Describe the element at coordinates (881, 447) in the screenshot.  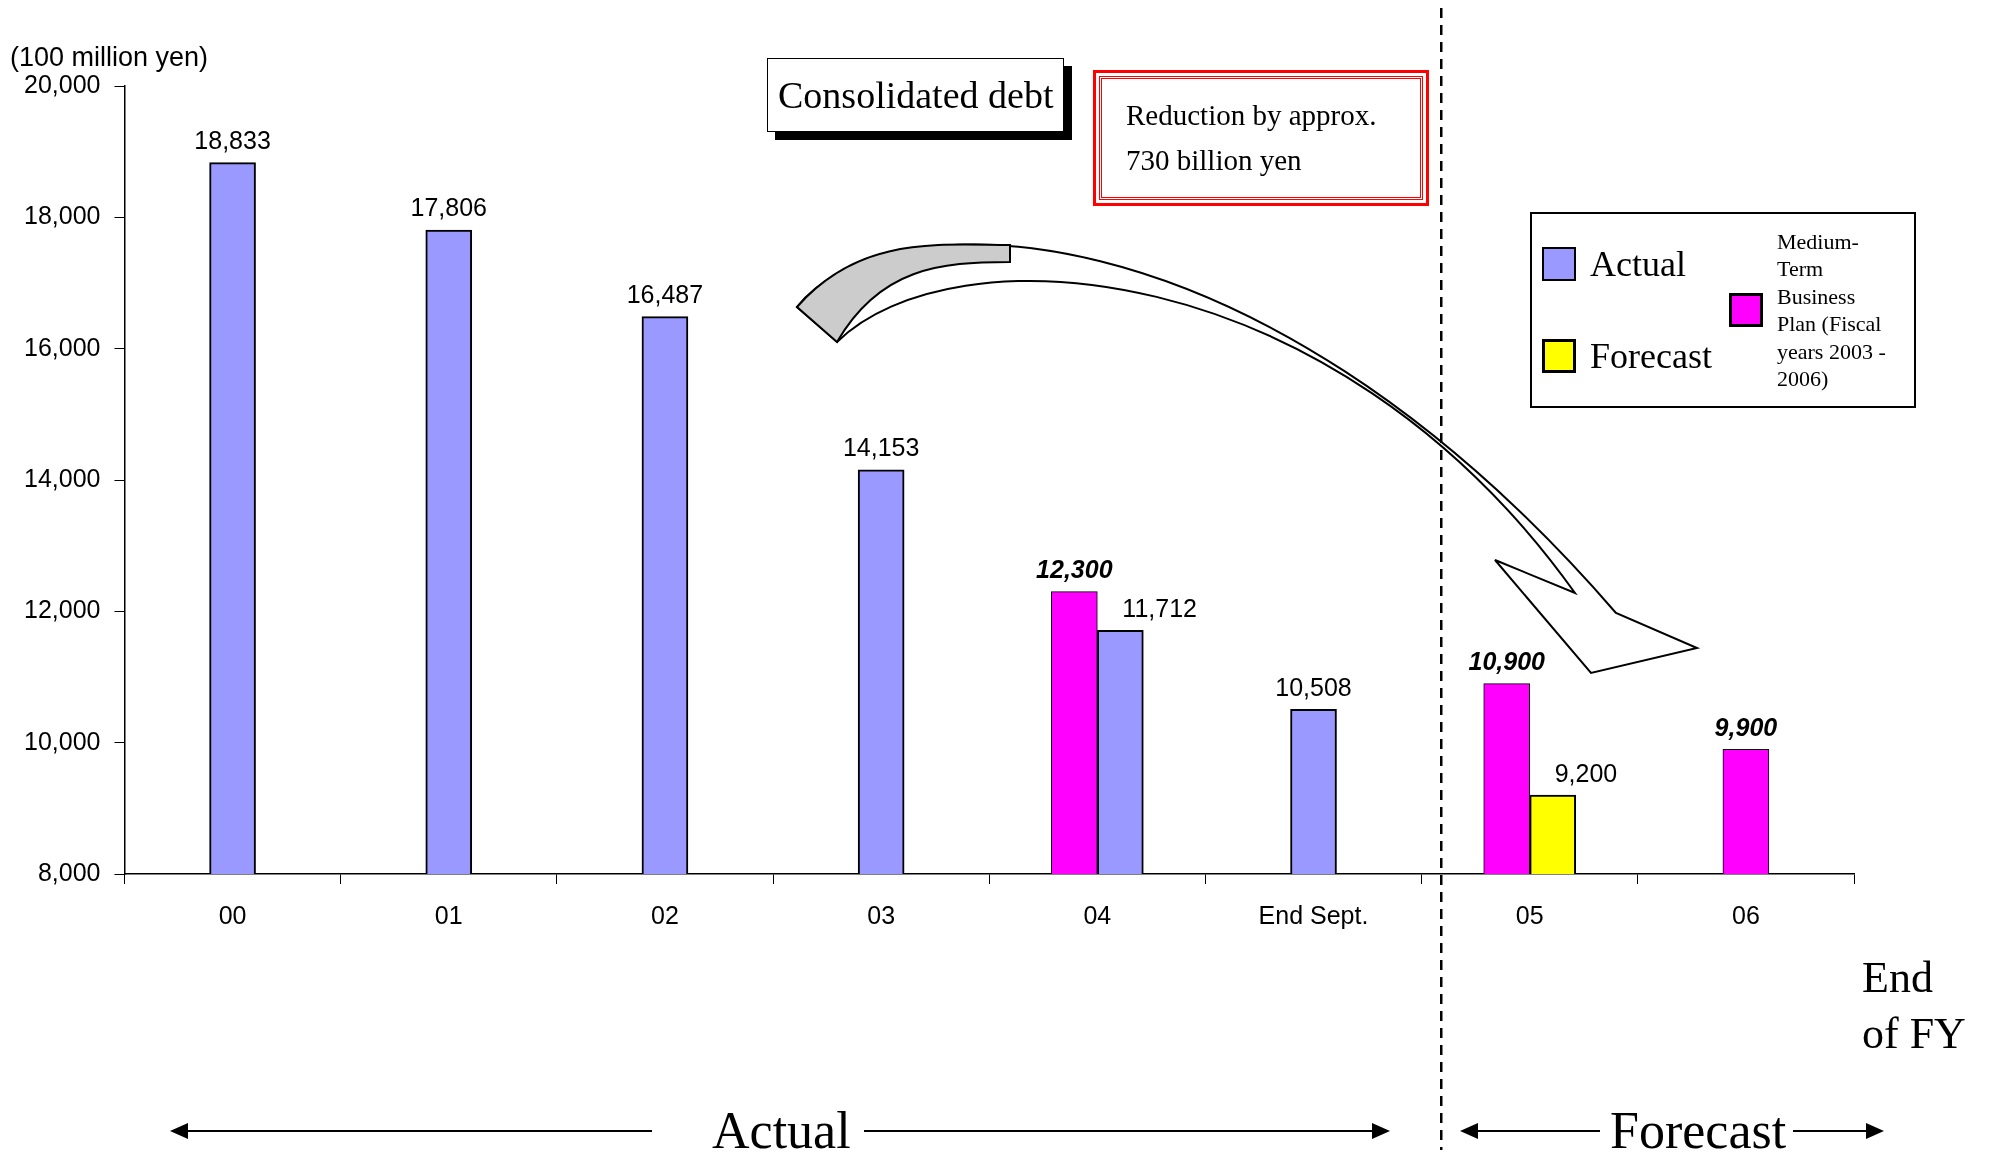
I see `data-label: 14,153` at that location.